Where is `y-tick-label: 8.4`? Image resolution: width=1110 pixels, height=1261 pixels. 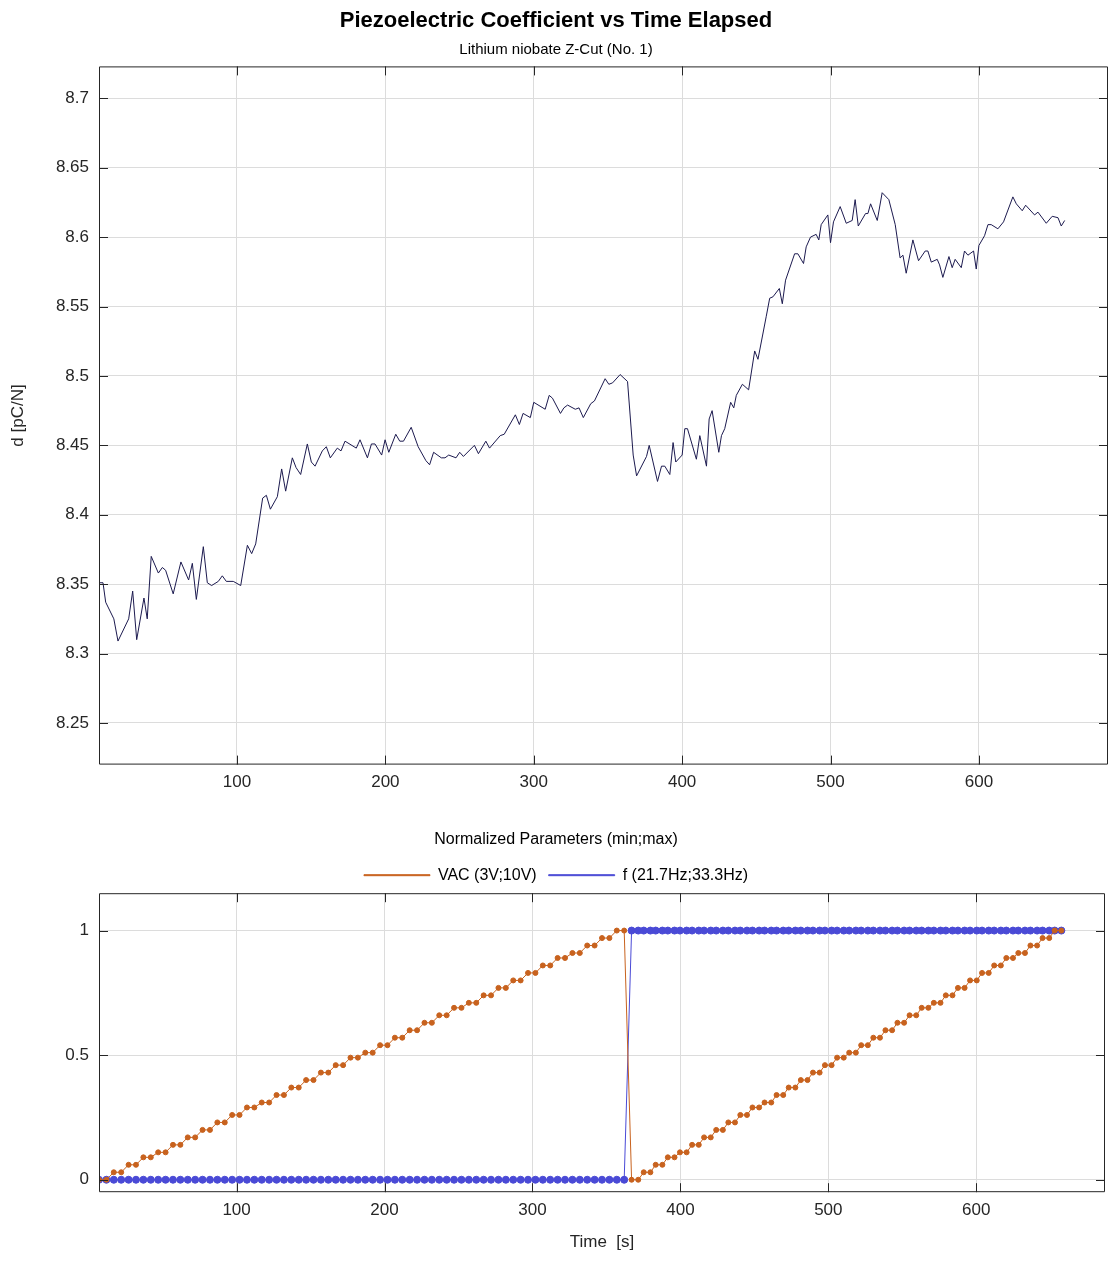 y-tick-label: 8.4 is located at coordinates (77, 514).